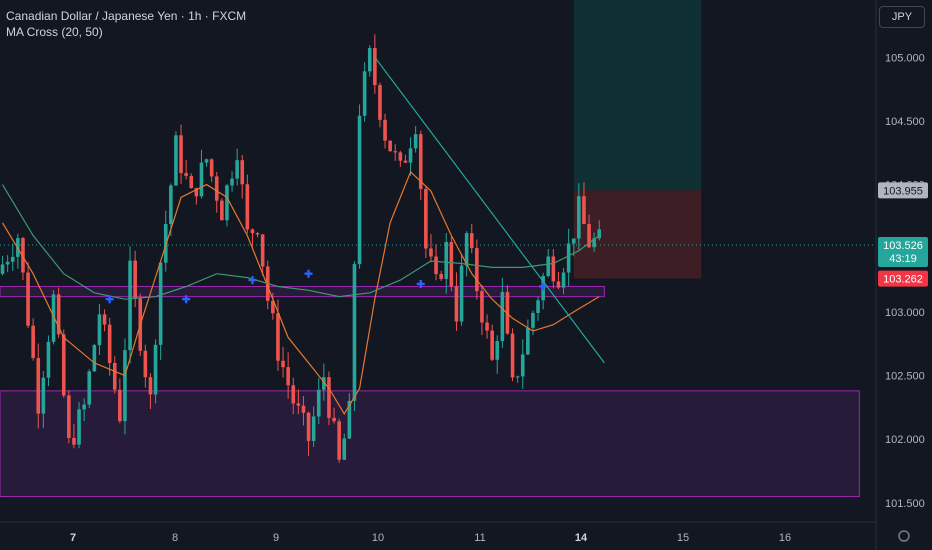 Image resolution: width=932 pixels, height=550 pixels. What do you see at coordinates (637, 234) in the screenshot?
I see `stop-loss-box` at bounding box center [637, 234].